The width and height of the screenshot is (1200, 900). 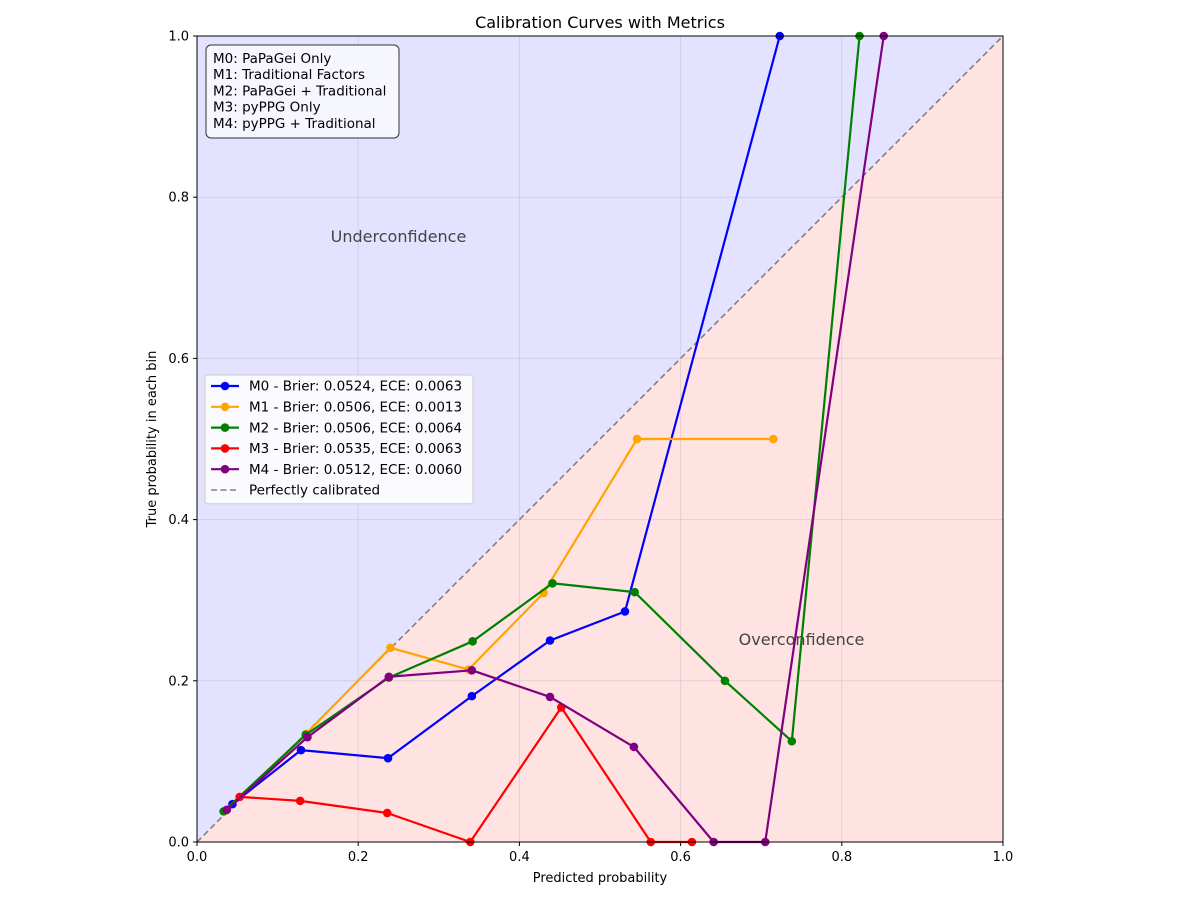 What do you see at coordinates (841, 857) in the screenshot?
I see `x-tick-label: 0.8` at bounding box center [841, 857].